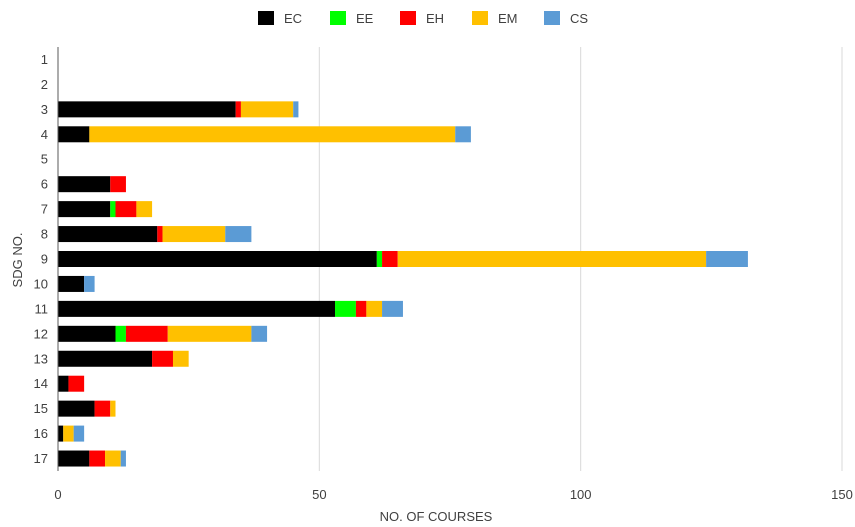  Describe the element at coordinates (44, 184) in the screenshot. I see `y-tick-label: 6` at that location.